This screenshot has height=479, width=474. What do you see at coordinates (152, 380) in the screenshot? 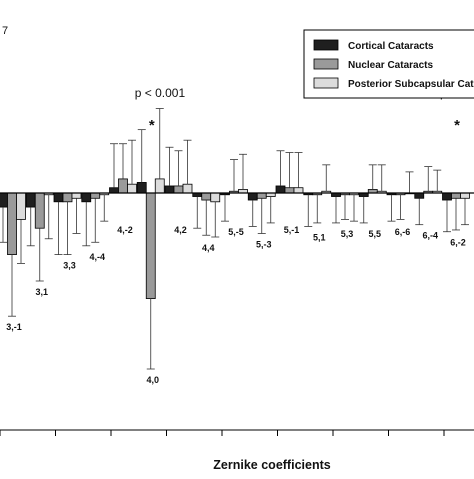
I see `category-label: 4,0` at bounding box center [152, 380].